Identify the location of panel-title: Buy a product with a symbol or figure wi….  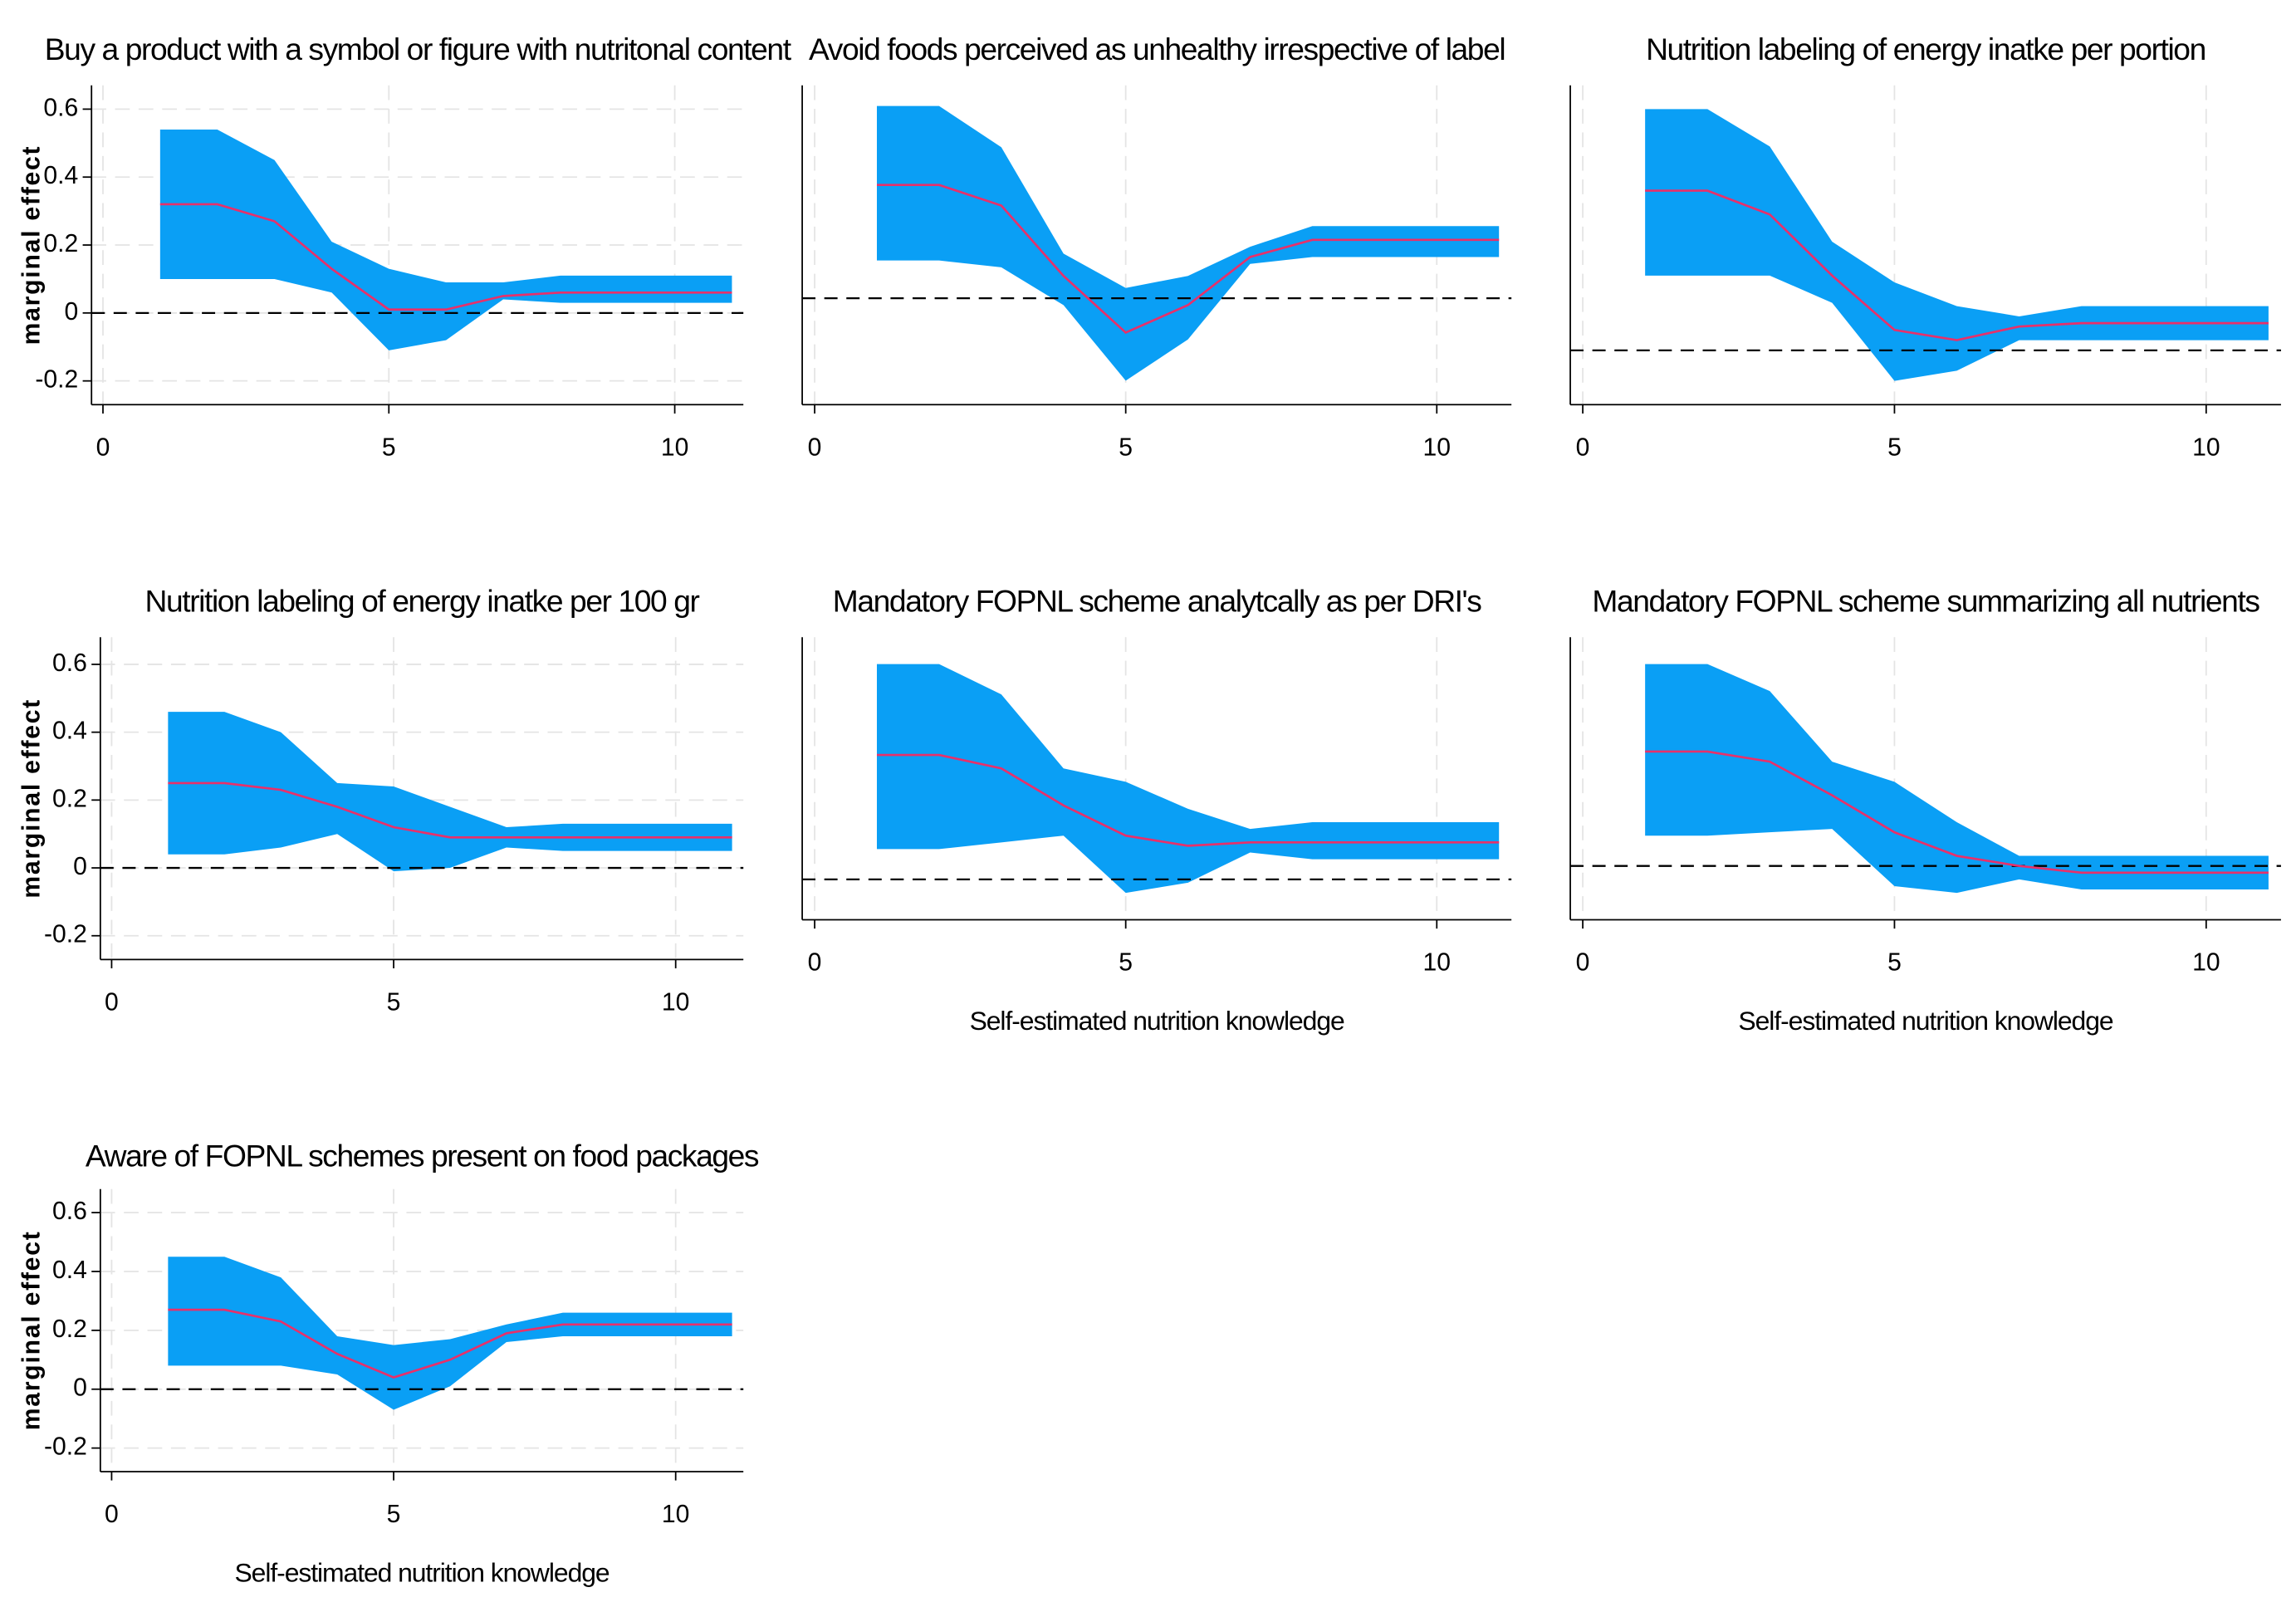
(418, 49).